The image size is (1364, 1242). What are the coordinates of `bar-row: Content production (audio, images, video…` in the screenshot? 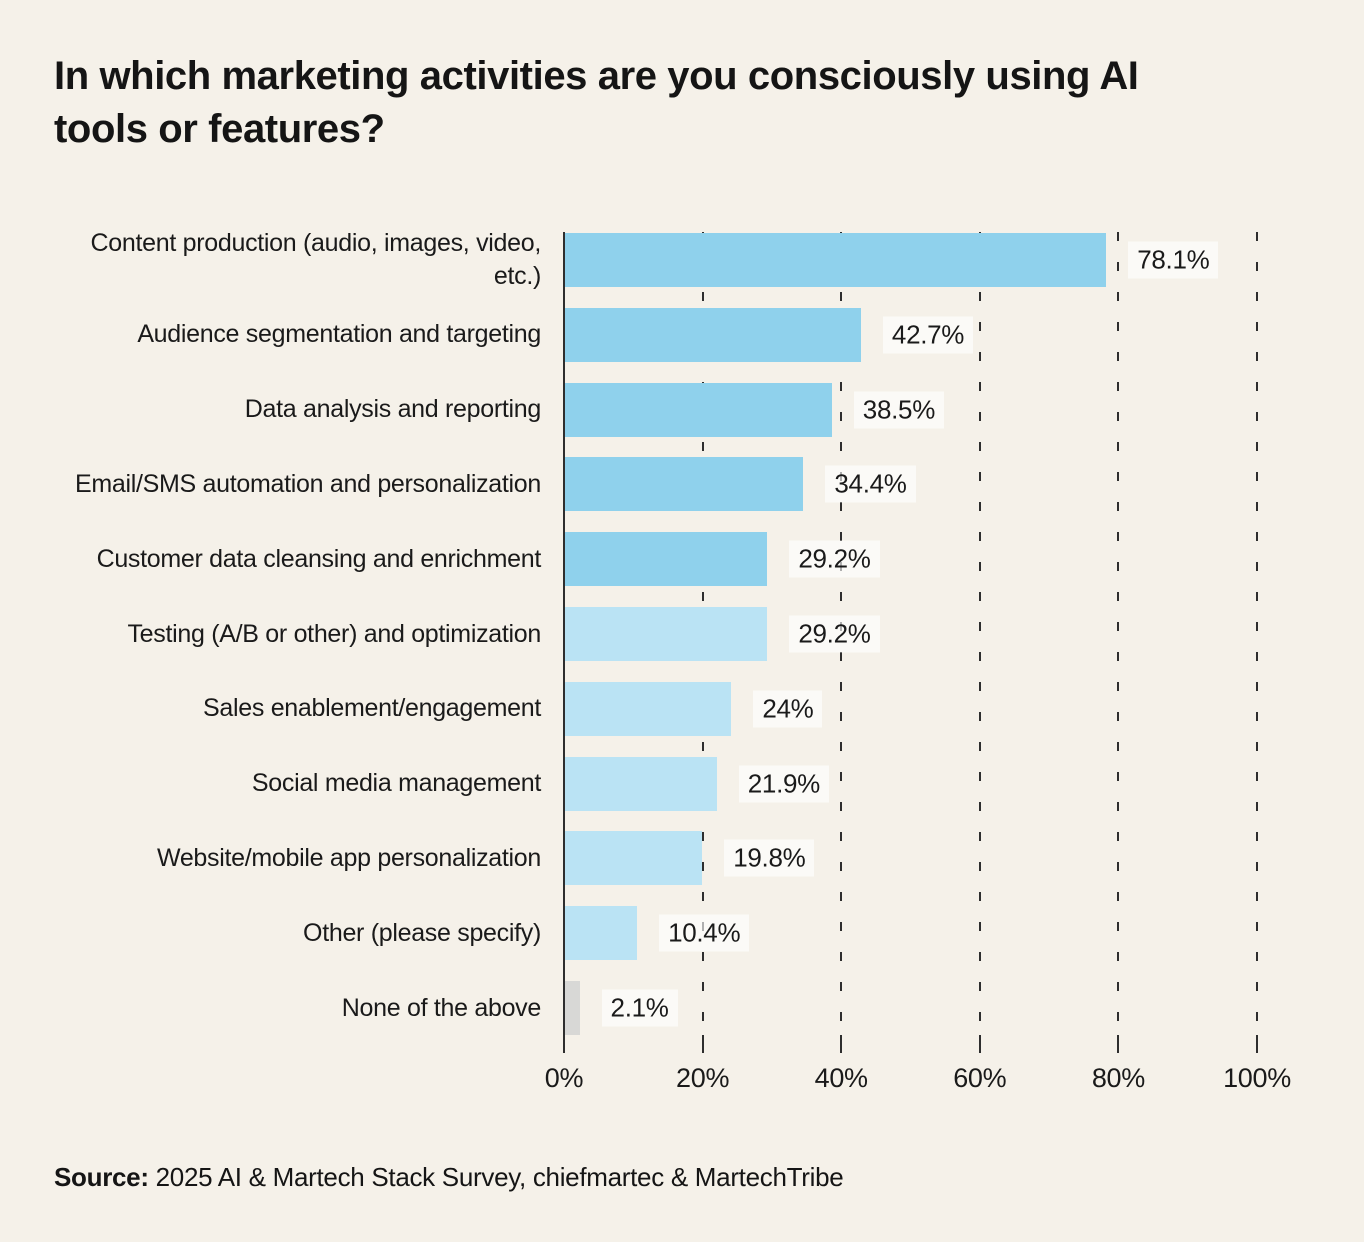 It's located at (682, 259).